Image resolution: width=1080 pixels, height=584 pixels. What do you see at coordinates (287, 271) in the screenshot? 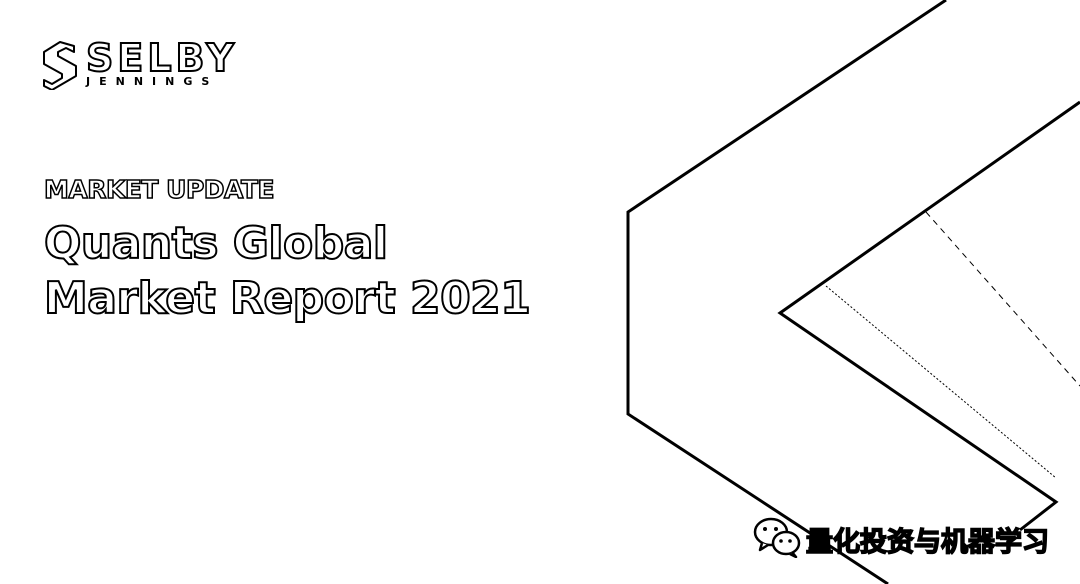
I see `page-title: Quants Global Market Report 2021` at bounding box center [287, 271].